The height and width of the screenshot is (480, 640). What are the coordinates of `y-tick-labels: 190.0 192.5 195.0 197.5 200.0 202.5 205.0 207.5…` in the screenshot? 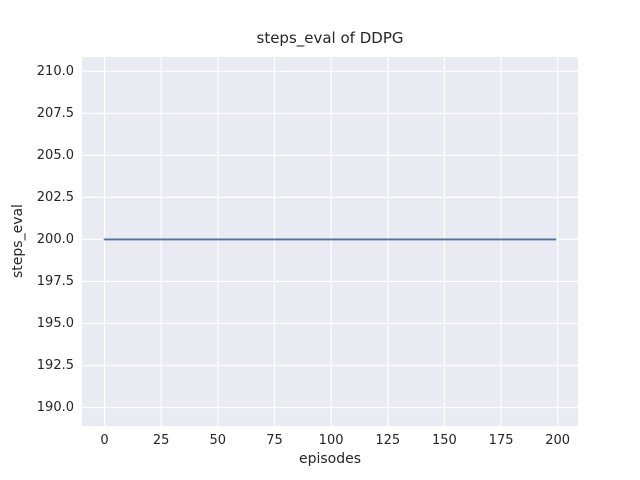 It's located at (37, 241).